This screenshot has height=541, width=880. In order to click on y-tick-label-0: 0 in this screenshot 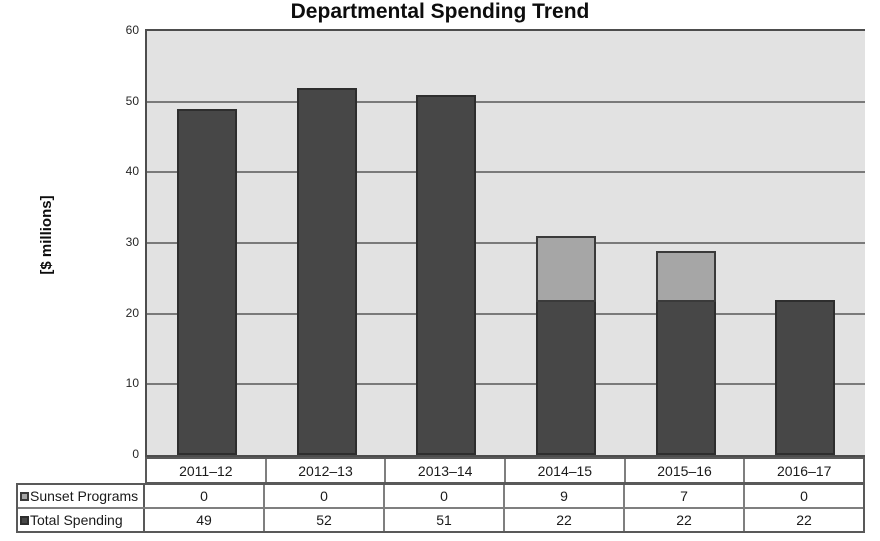, I will do `click(135, 454)`.